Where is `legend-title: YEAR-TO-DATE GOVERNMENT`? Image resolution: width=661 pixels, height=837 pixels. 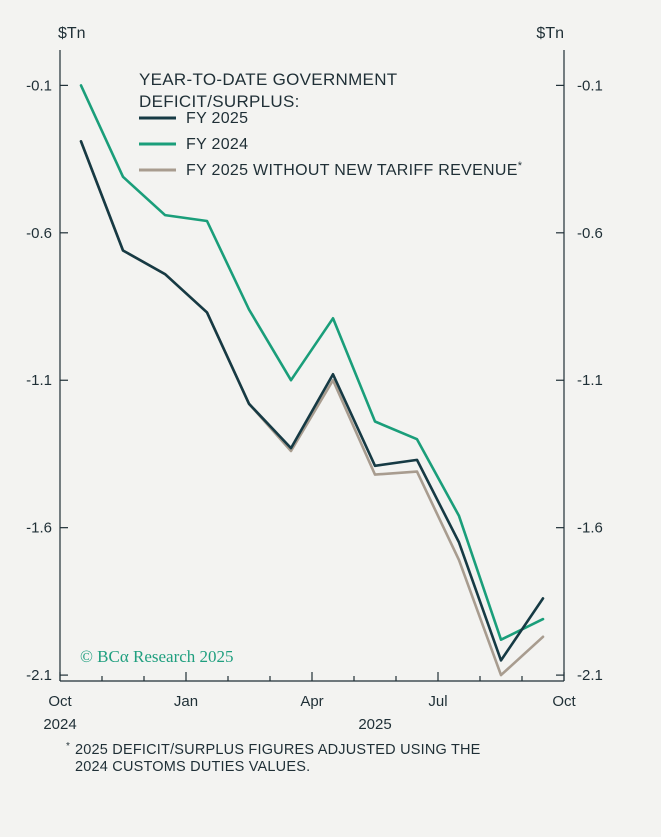 legend-title: YEAR-TO-DATE GOVERNMENT is located at coordinates (268, 79).